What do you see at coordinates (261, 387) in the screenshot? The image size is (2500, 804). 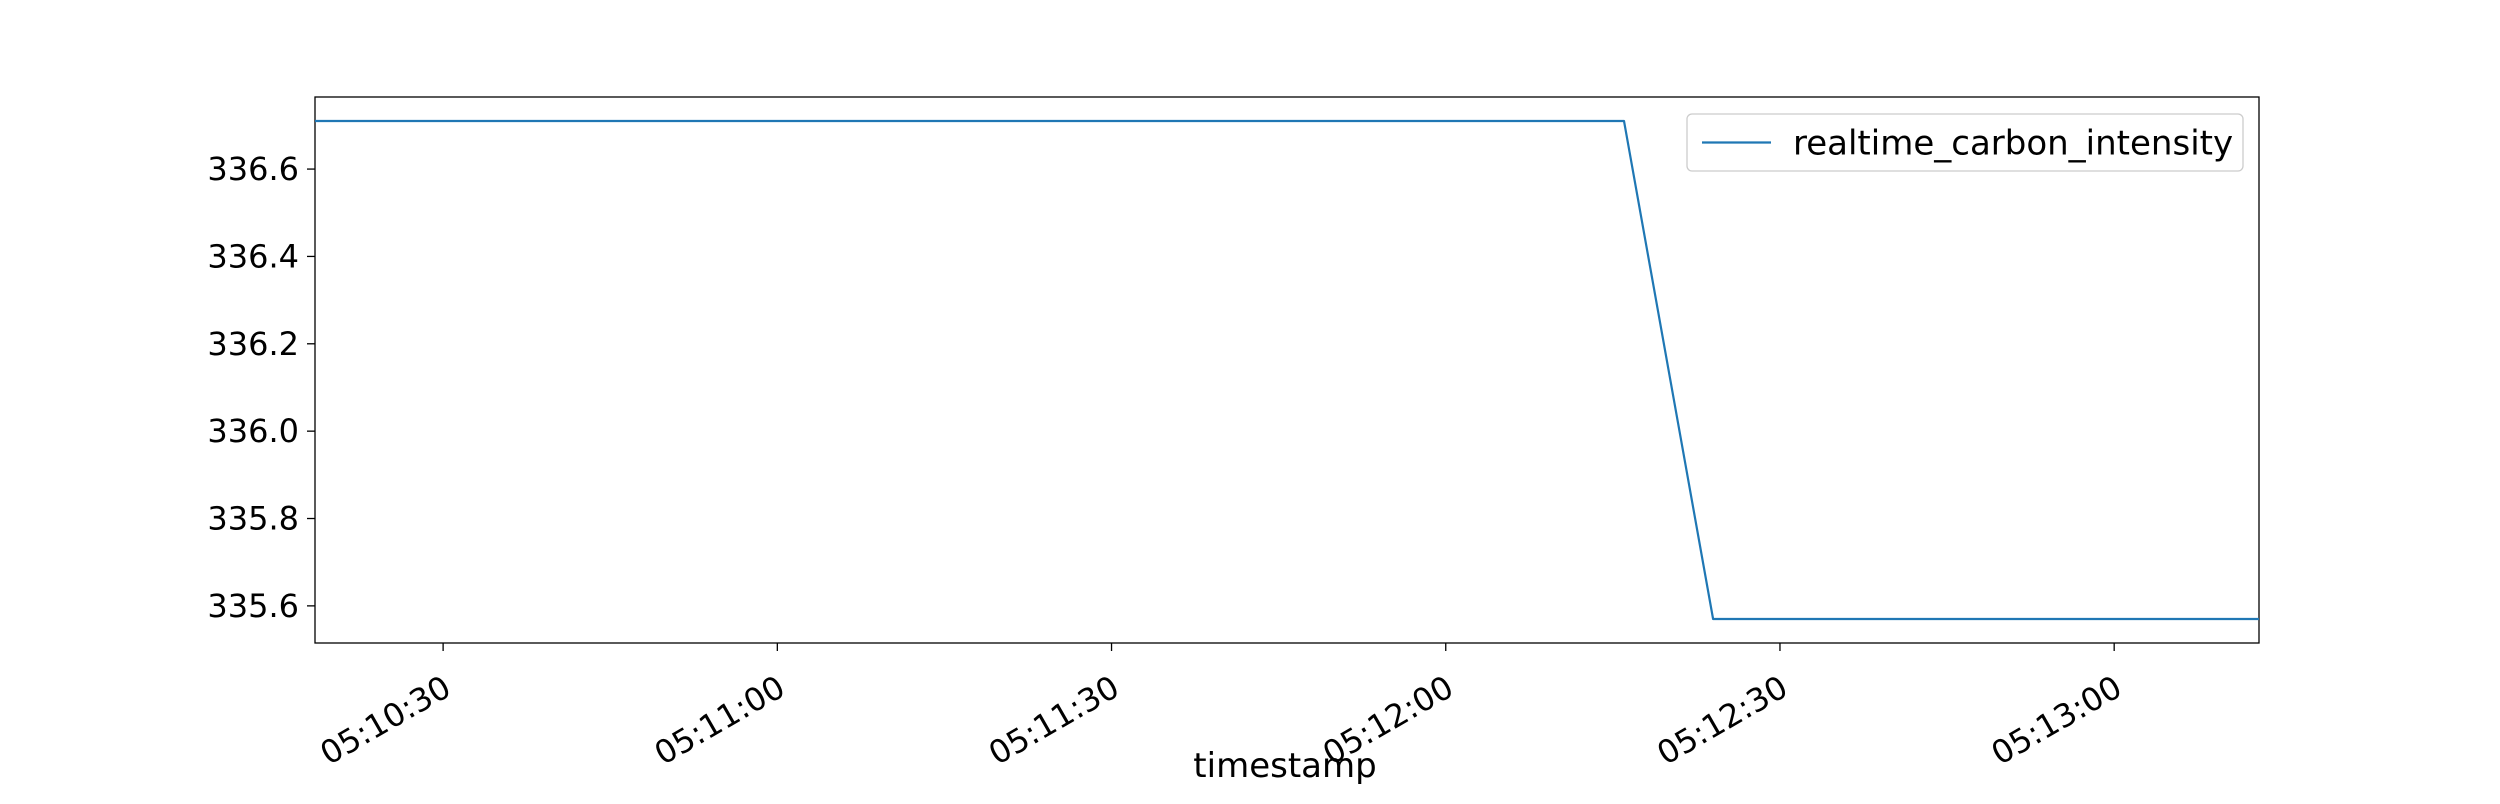 I see `y-axis: 335.6 335.8 336.0 336.2 336.4 336.6` at bounding box center [261, 387].